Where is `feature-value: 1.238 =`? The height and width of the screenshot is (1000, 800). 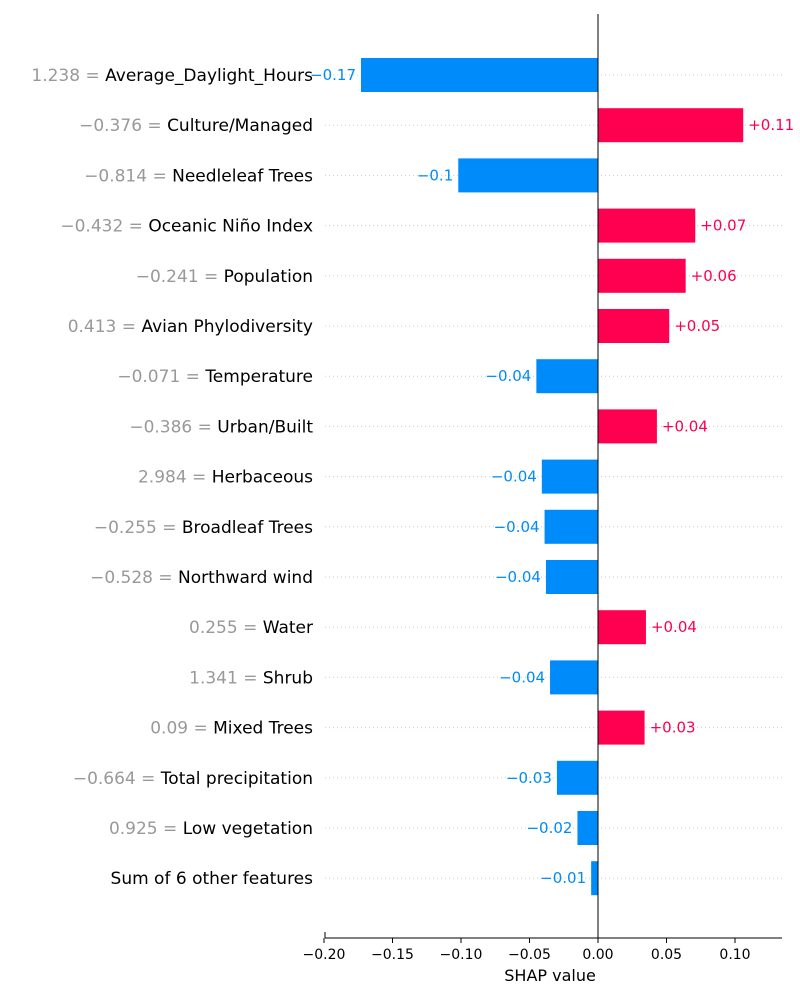 feature-value: 1.238 = is located at coordinates (68, 76).